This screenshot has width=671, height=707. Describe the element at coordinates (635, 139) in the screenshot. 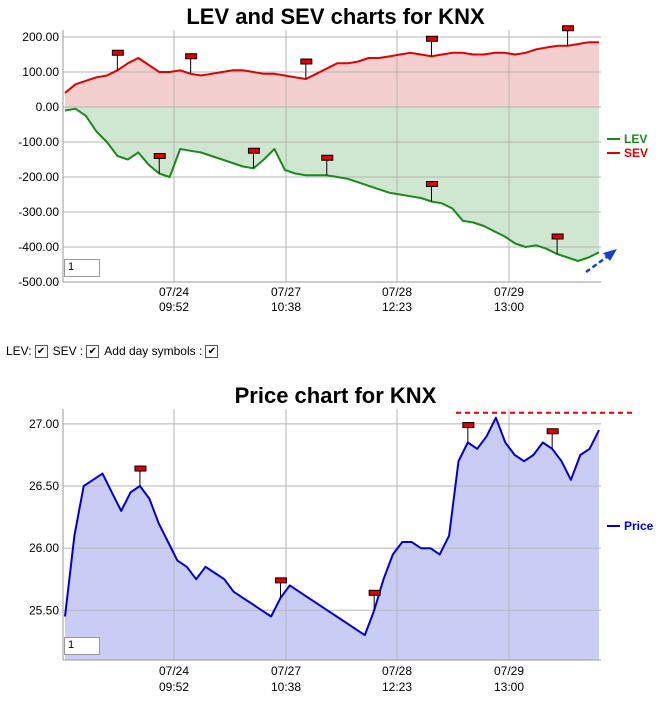

I see `legend-label-lev: LEV` at that location.